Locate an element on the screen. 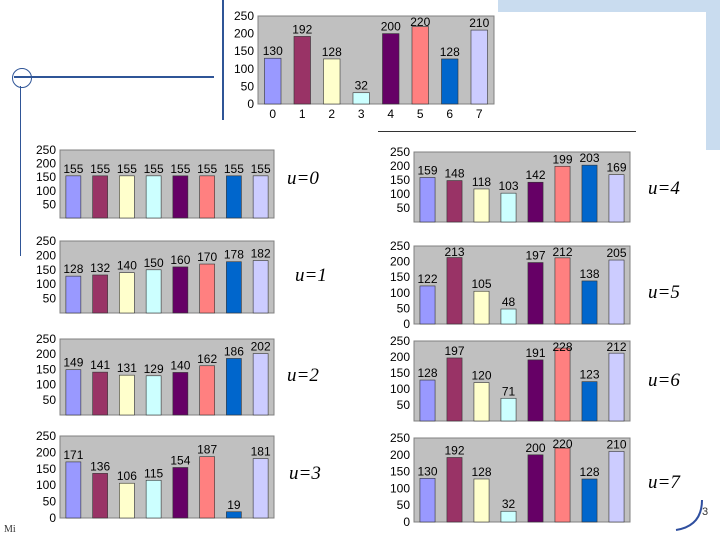  chart-u0: 50 100 150 200 250 155 155 155 155 155 155 155 155 is located at coordinates (153, 182).